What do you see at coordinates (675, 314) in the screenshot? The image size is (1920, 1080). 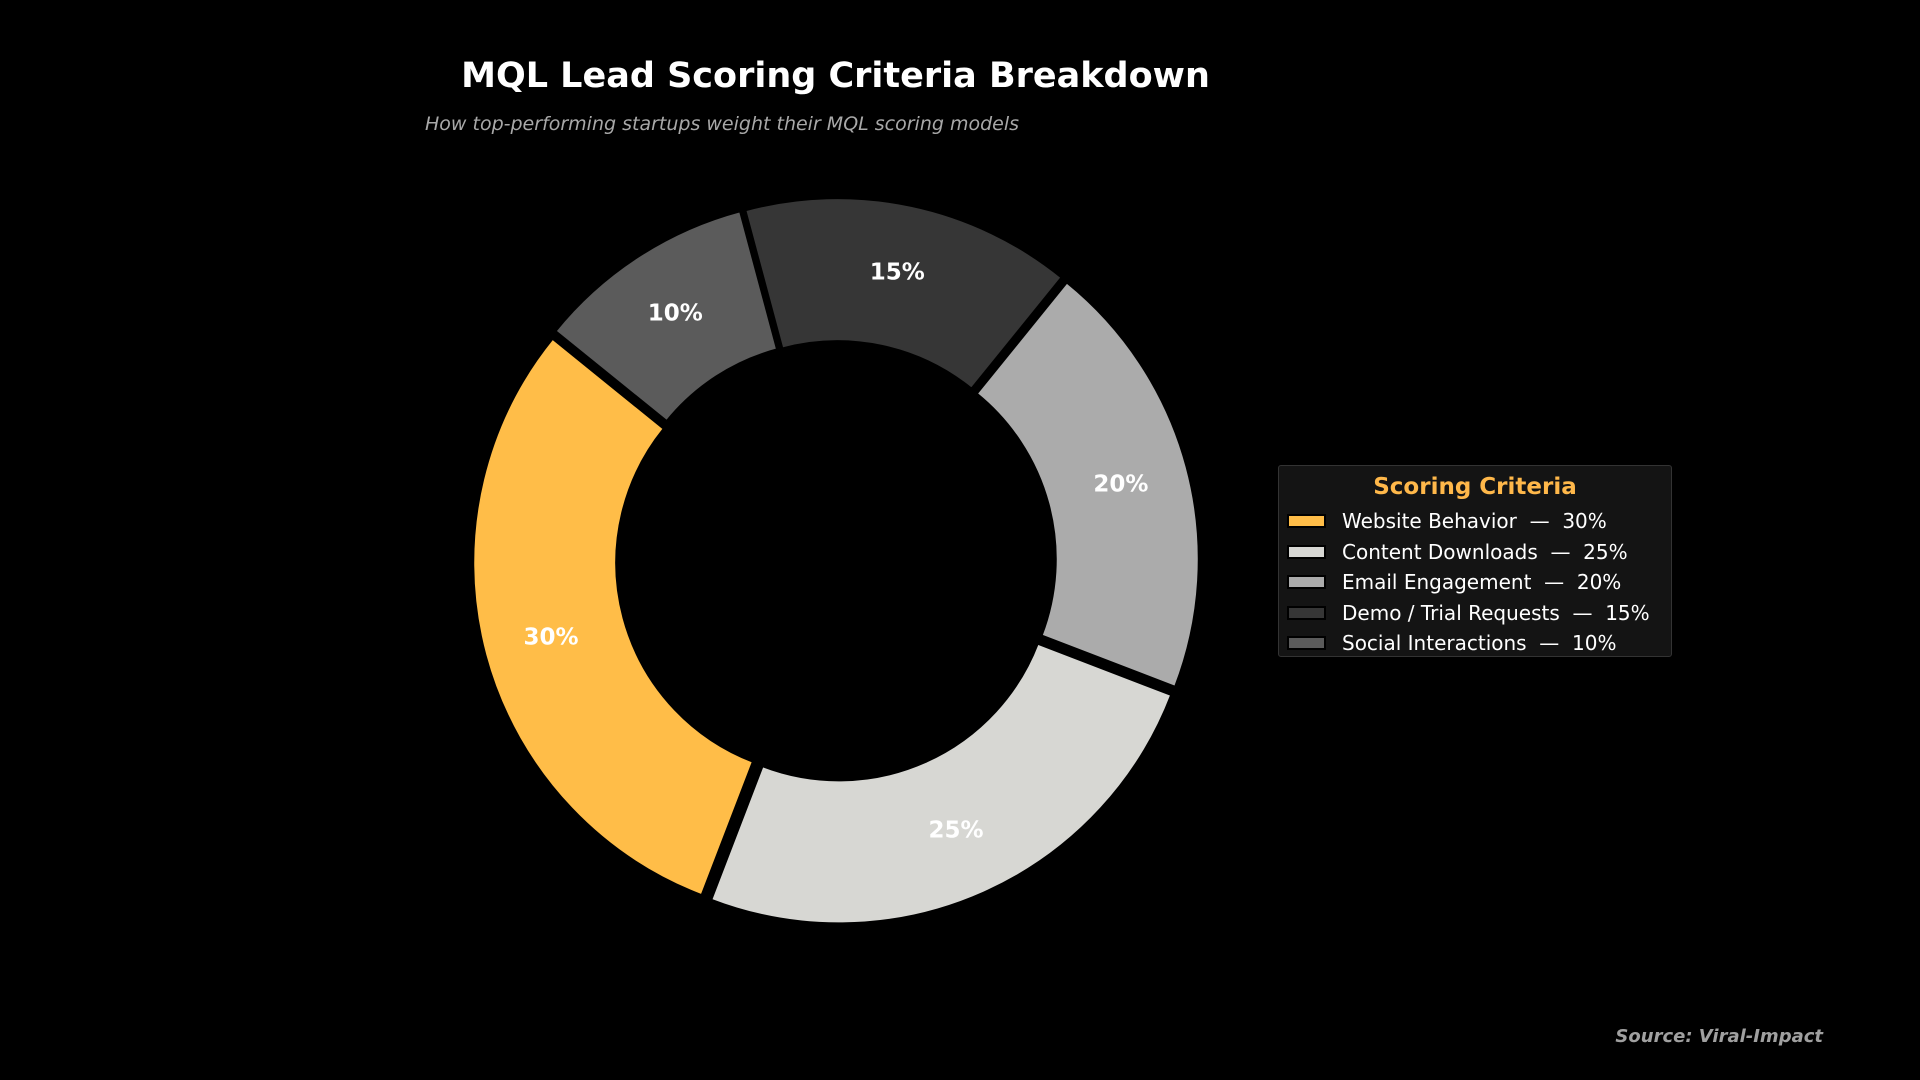 I see `slice-value-label: 10%` at bounding box center [675, 314].